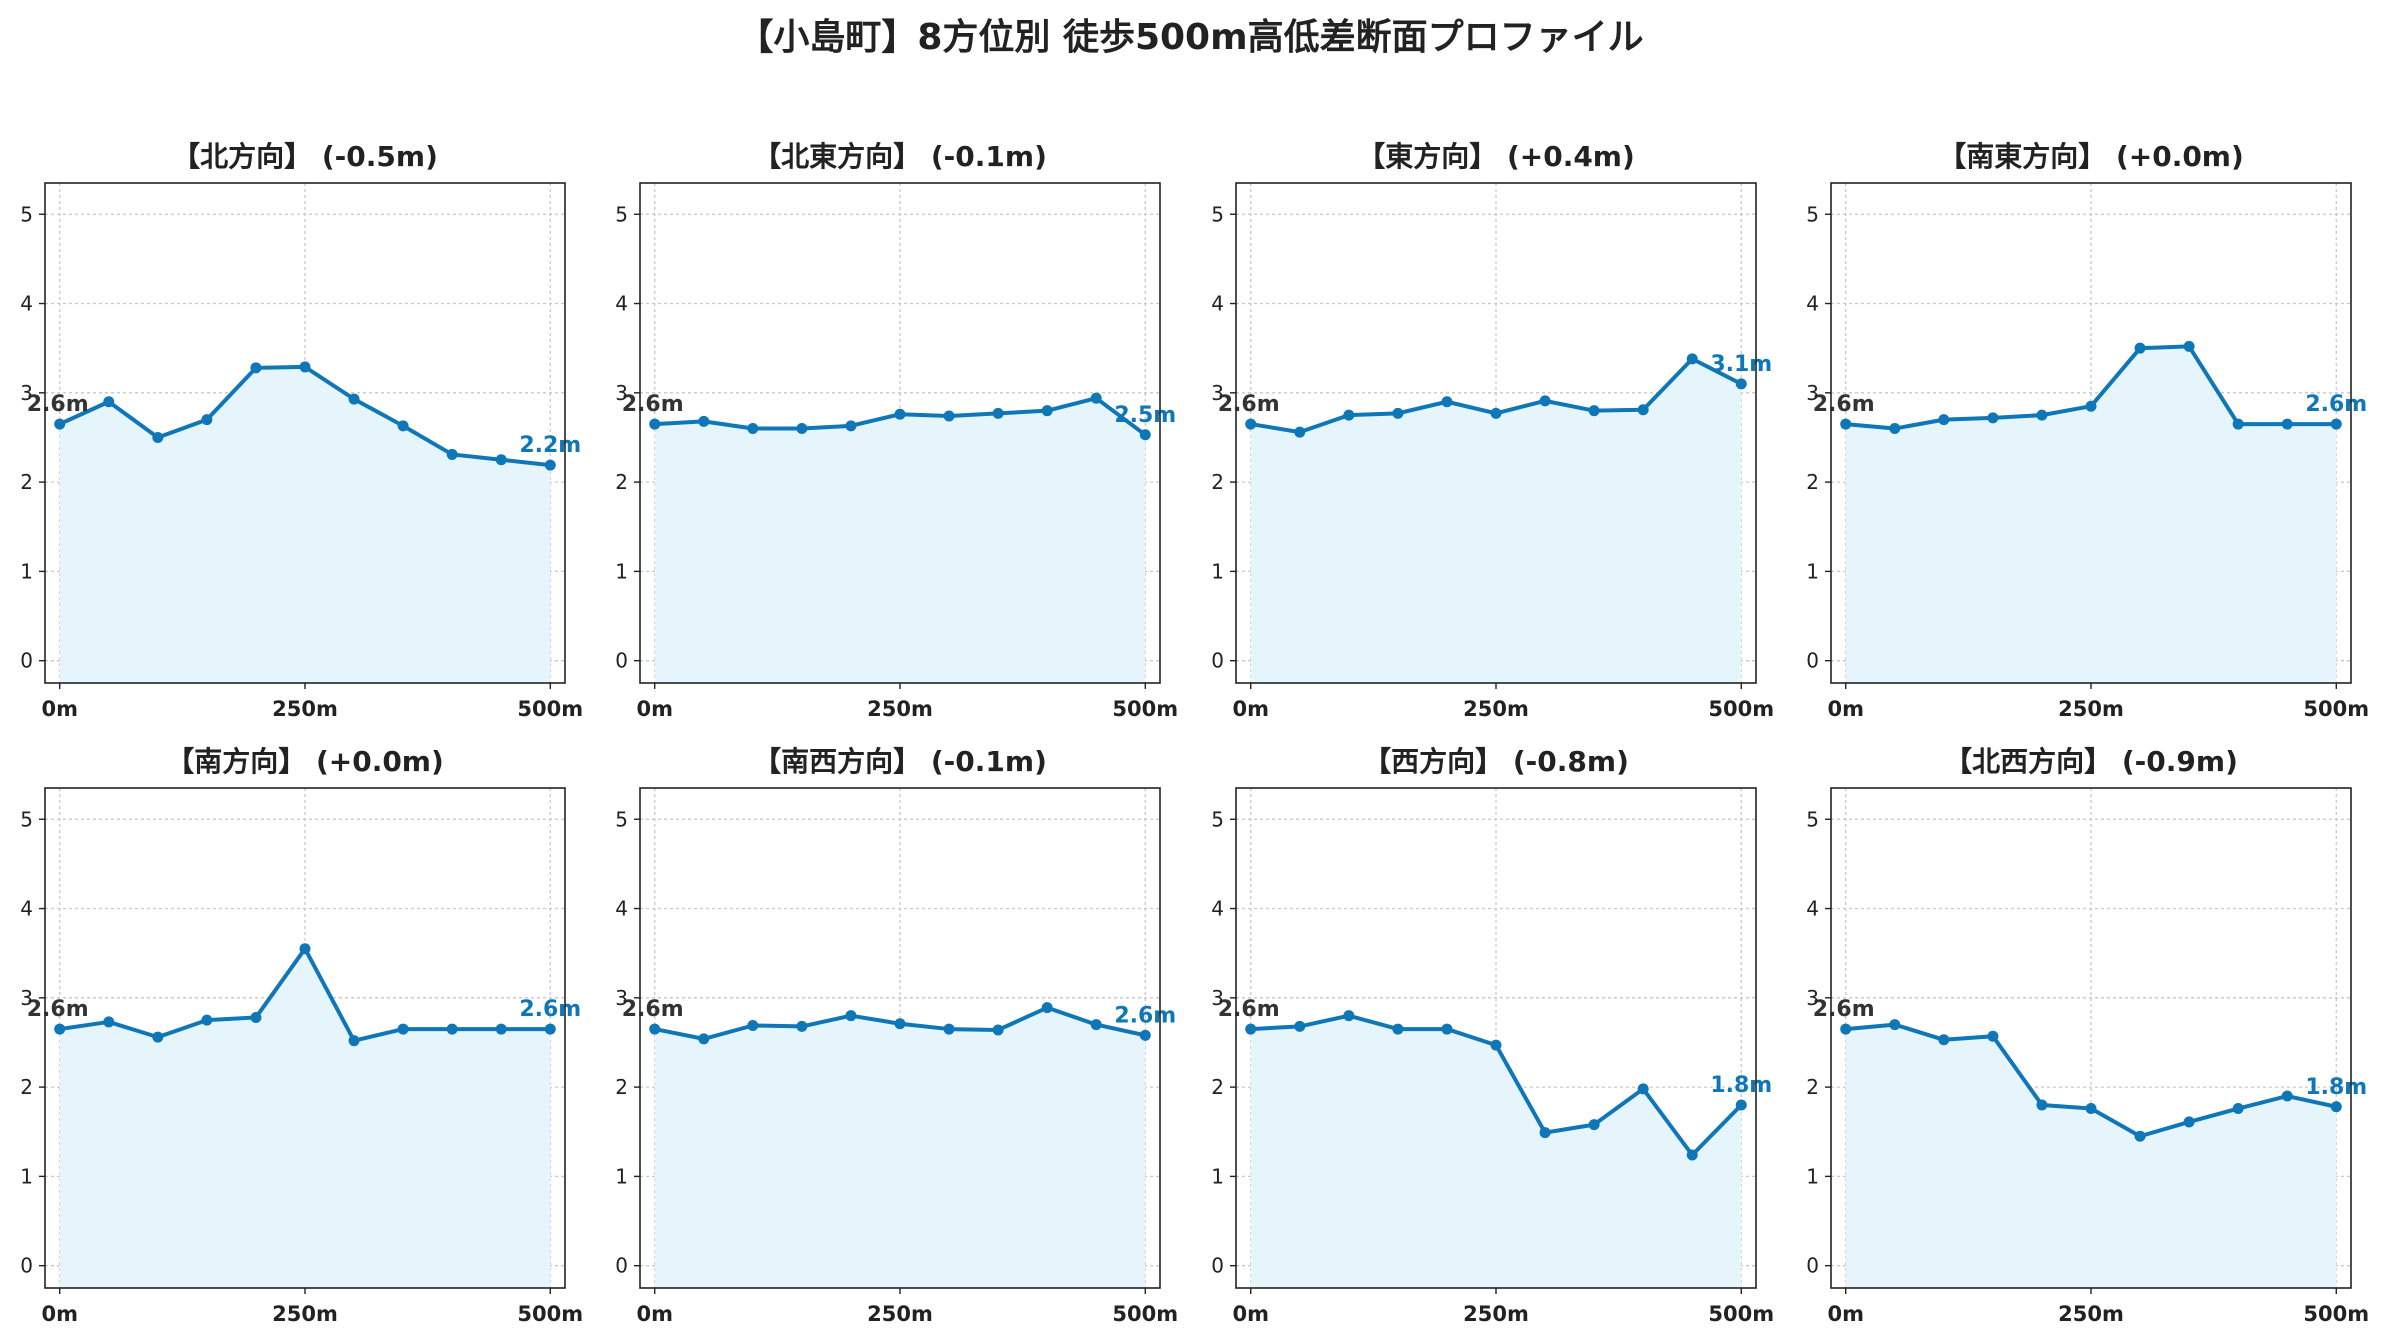 Image resolution: width=2381 pixels, height=1340 pixels. I want to click on panel-7: 【北西方向】 (-0.9m) 2.6m 1.8m 0 1 2 3 4 5 0m 250m 500m, so click(2087, 1035).